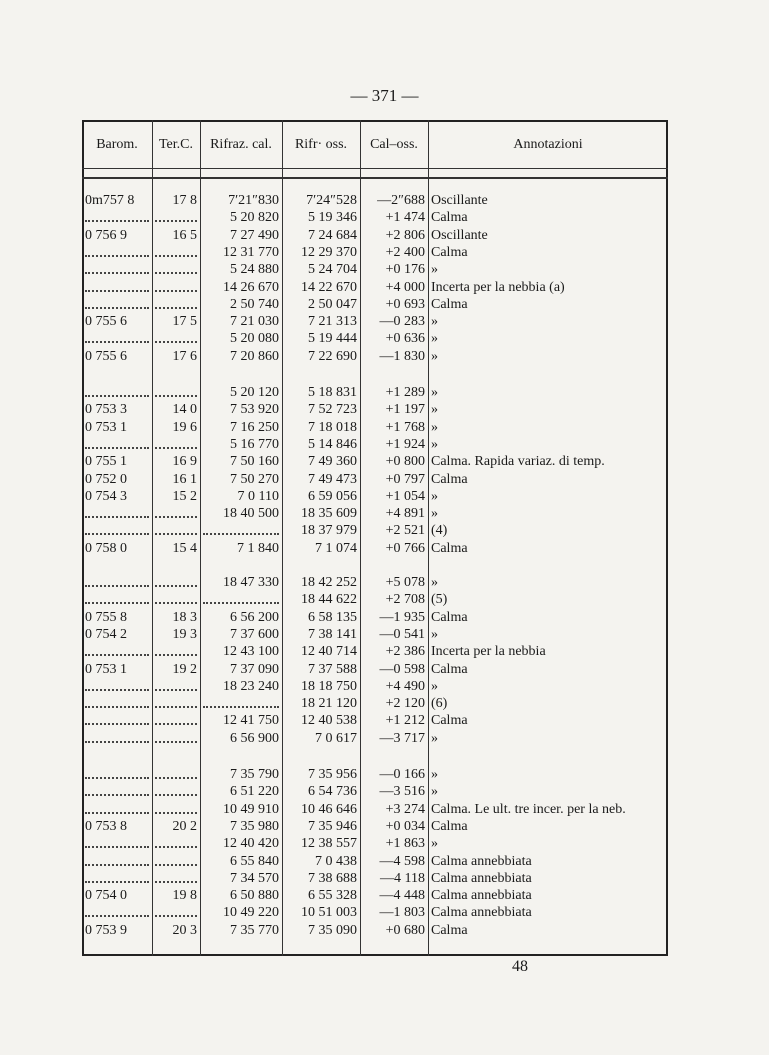 This screenshot has width=769, height=1055. I want to click on cell-value: +1 212, so click(405, 721).